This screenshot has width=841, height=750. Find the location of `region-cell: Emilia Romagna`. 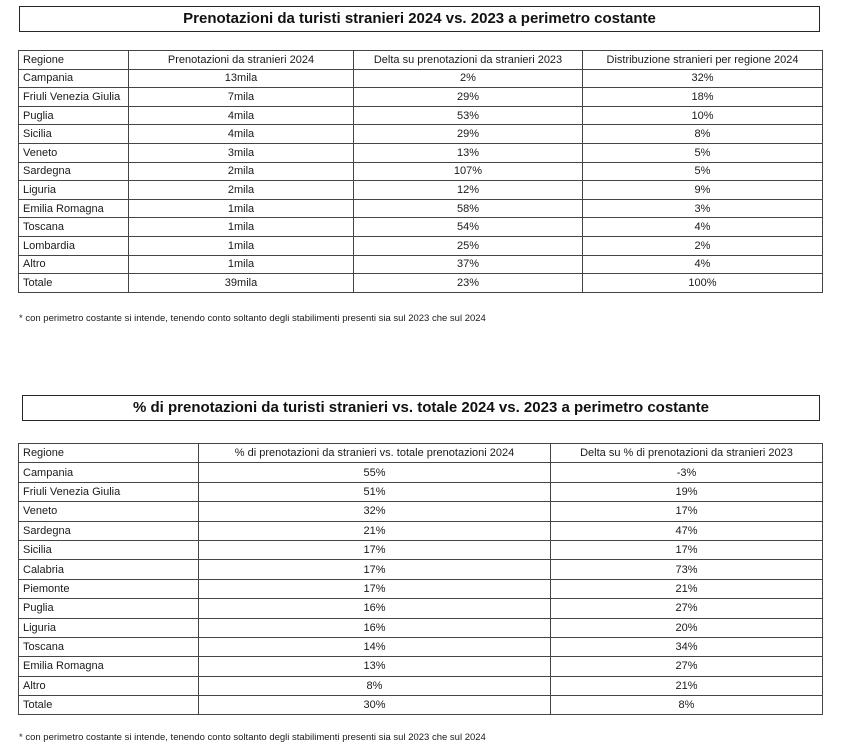

region-cell: Emilia Romagna is located at coordinates (73, 208).